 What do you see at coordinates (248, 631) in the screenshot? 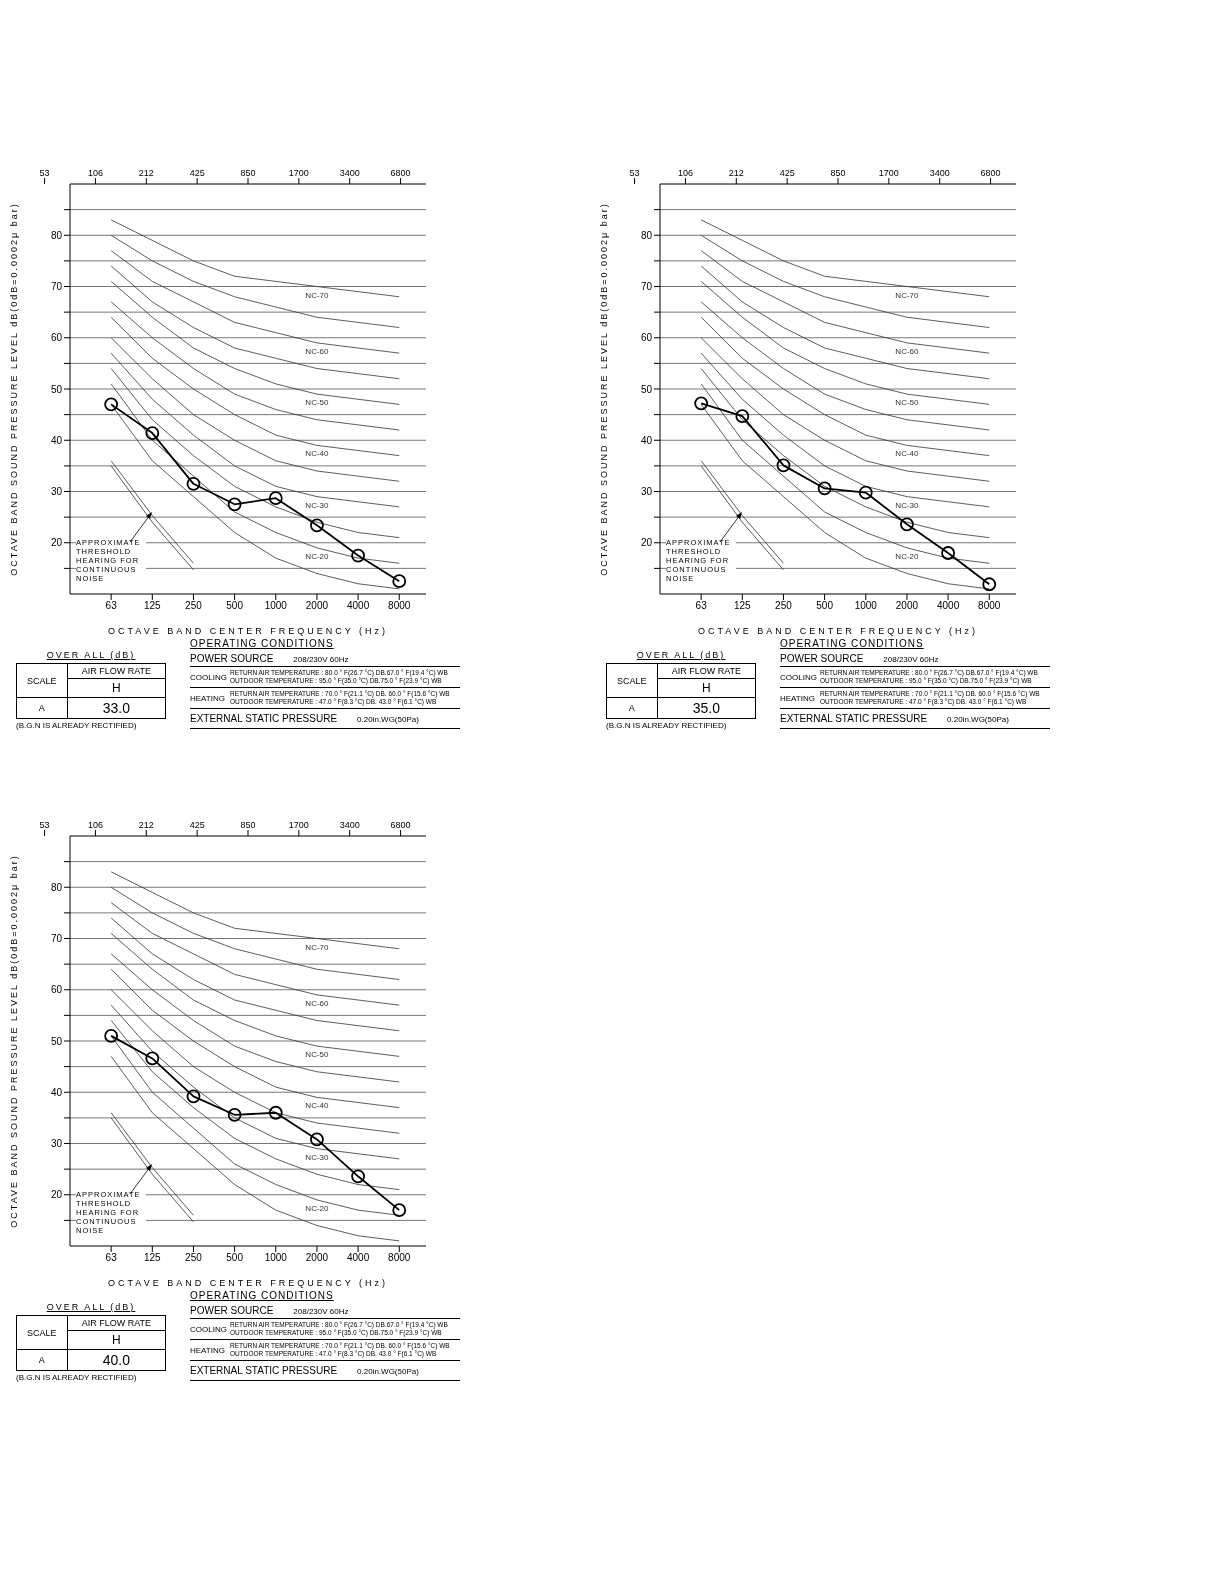
I see `x-axis-title: OCTAVE BAND CENTER FREQUENCY (Hz)` at bounding box center [248, 631].